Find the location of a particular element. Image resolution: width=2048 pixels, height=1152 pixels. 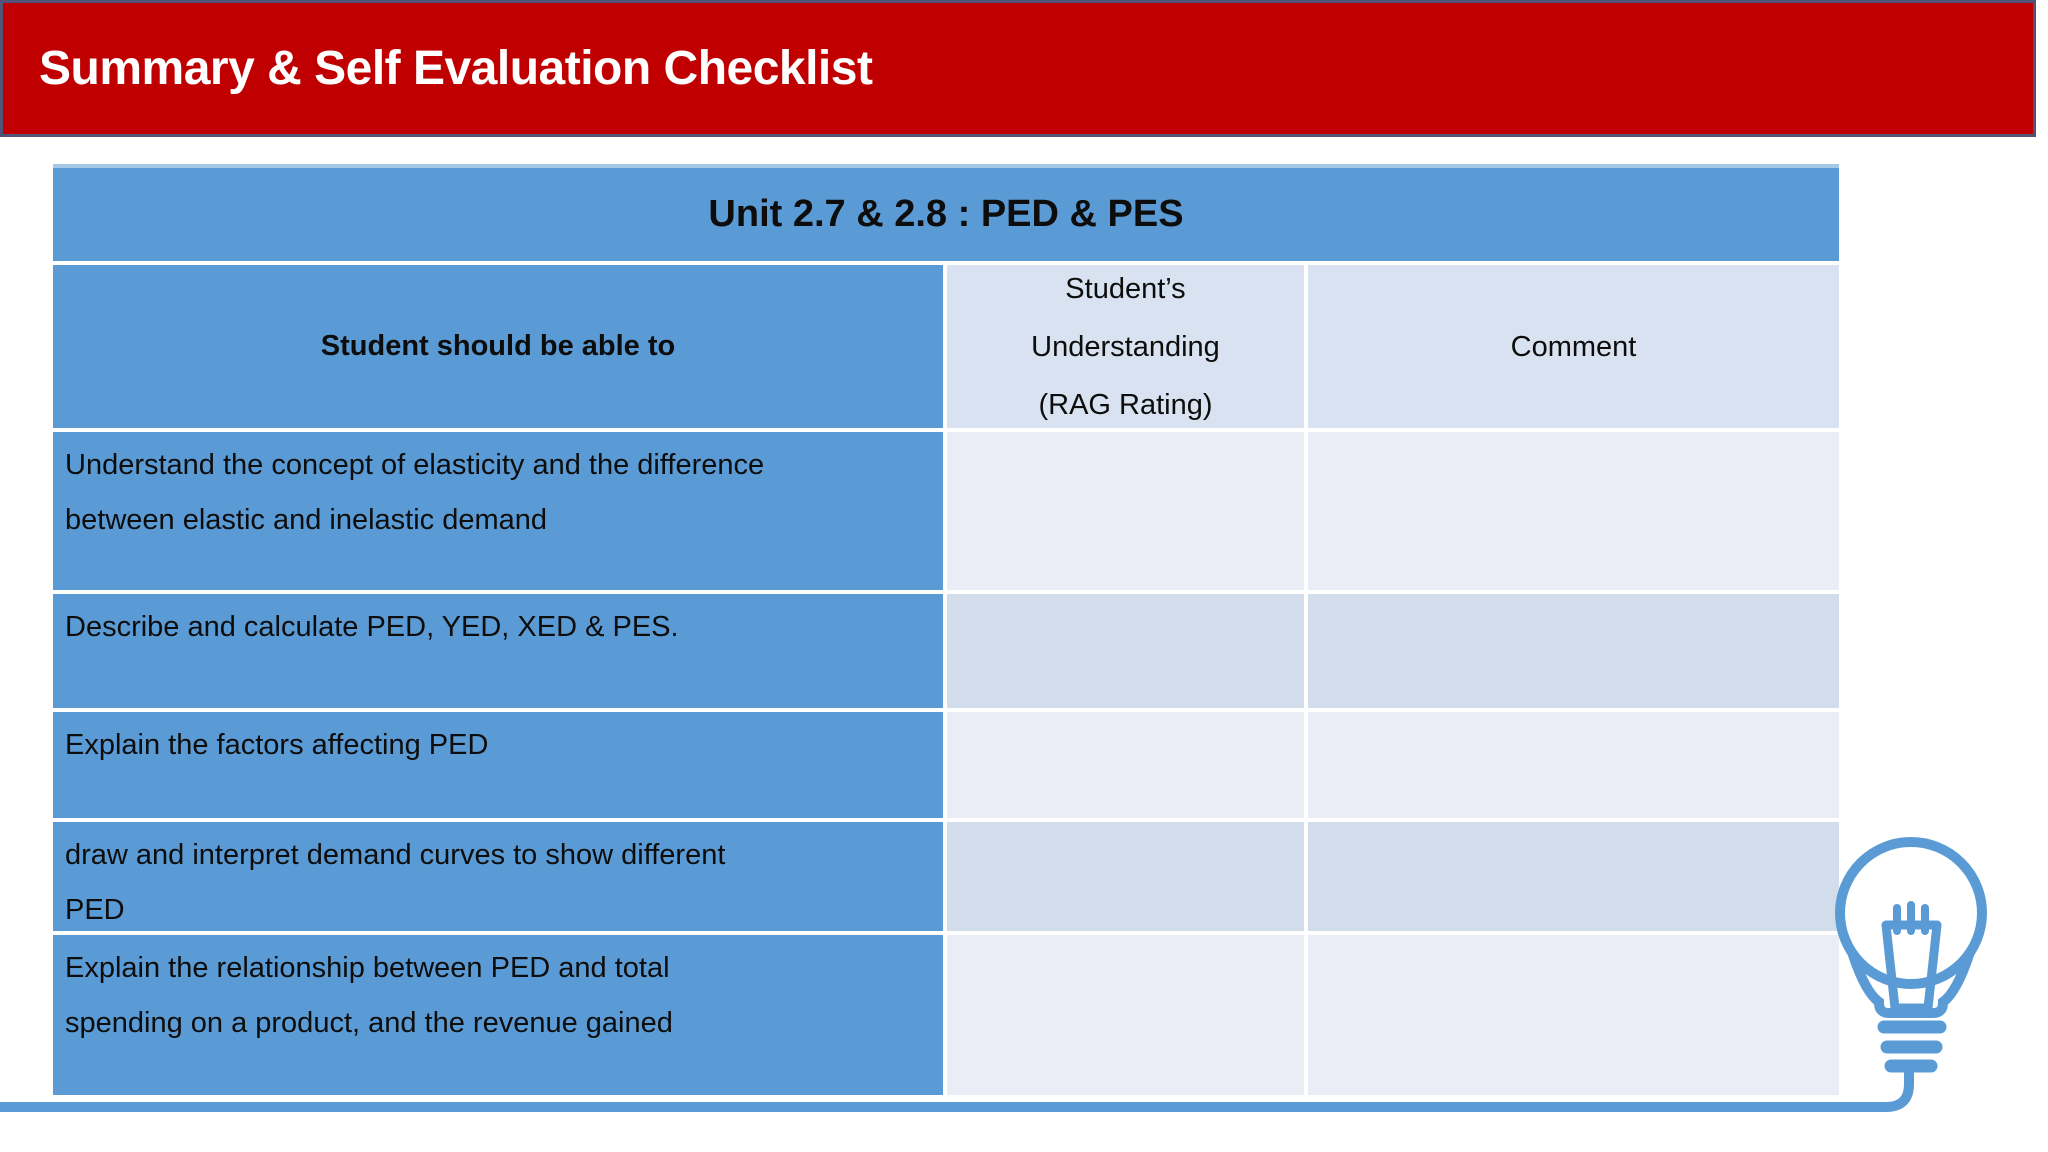

column-header-understanding: Student’s Understanding (RAG Rating) is located at coordinates (1125, 346).